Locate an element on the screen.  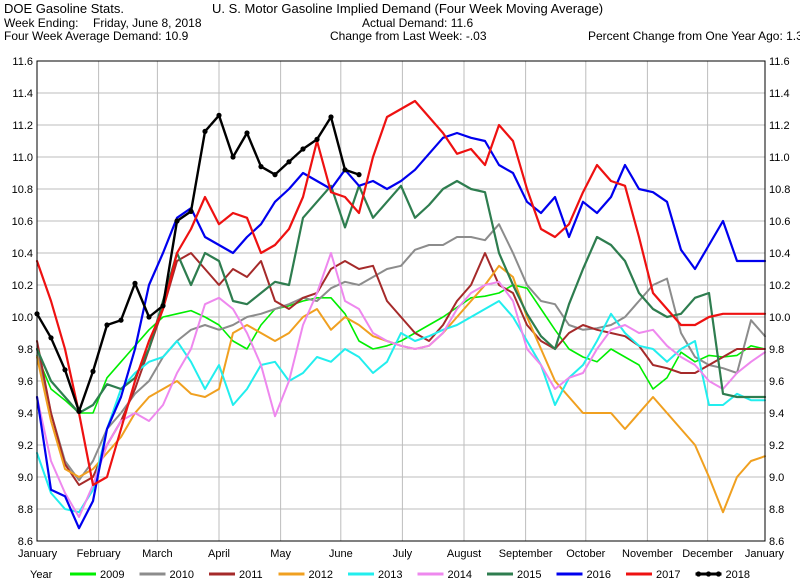
y-tick-label-left: 8.8 is located at coordinates (25, 510).